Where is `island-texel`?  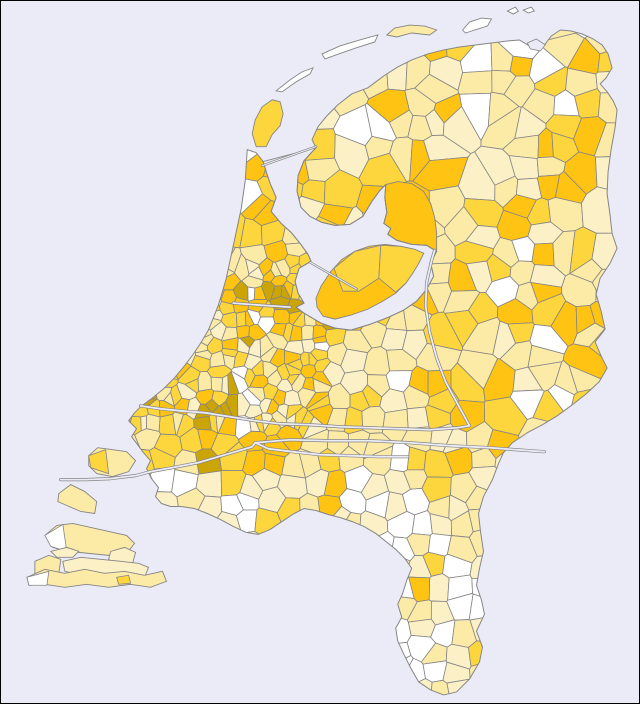 island-texel is located at coordinates (267, 123).